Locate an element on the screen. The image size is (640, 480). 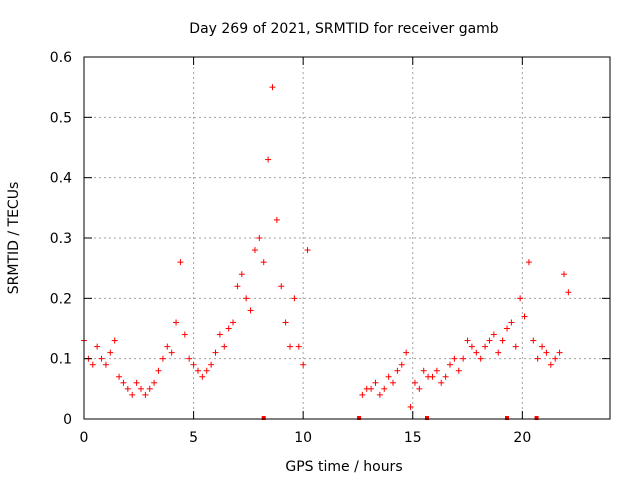
data-gap-markers is located at coordinates (400, 418).